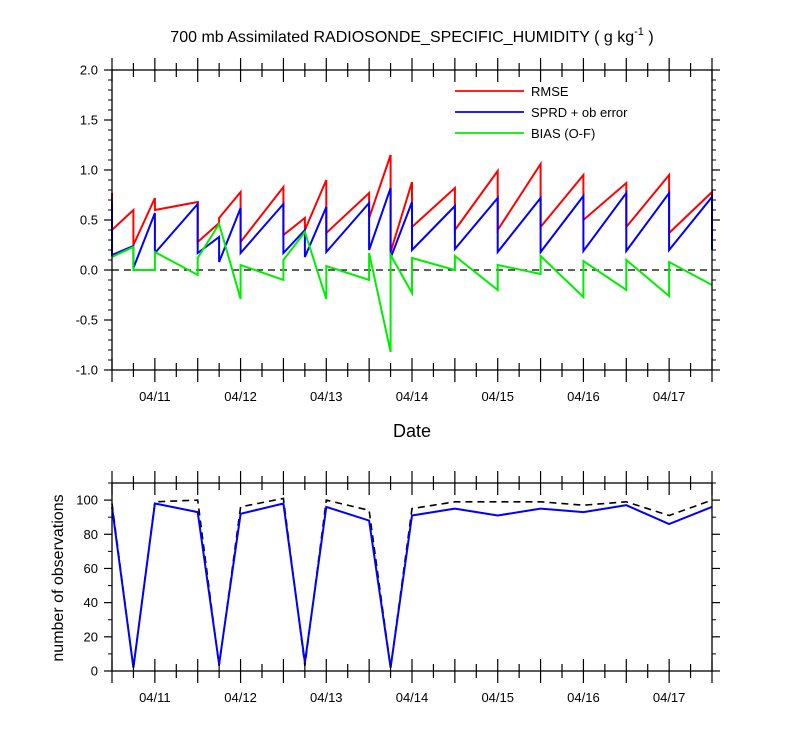 The width and height of the screenshot is (800, 750). Describe the element at coordinates (87, 370) in the screenshot. I see `y-tick-label: -1.0` at that location.